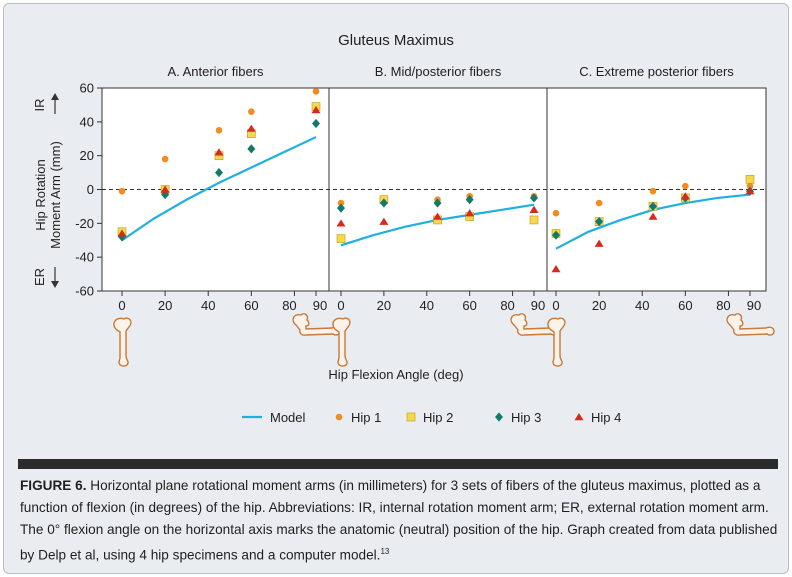  What do you see at coordinates (339, 417) in the screenshot?
I see `legend-swatch-hip1` at bounding box center [339, 417].